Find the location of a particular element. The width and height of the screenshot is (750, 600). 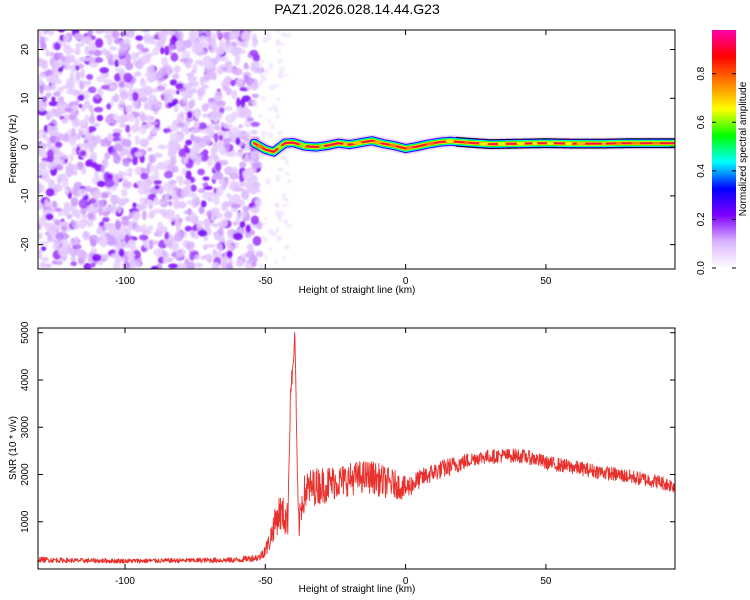

snr-x-tick-label: 50 is located at coordinates (546, 581).